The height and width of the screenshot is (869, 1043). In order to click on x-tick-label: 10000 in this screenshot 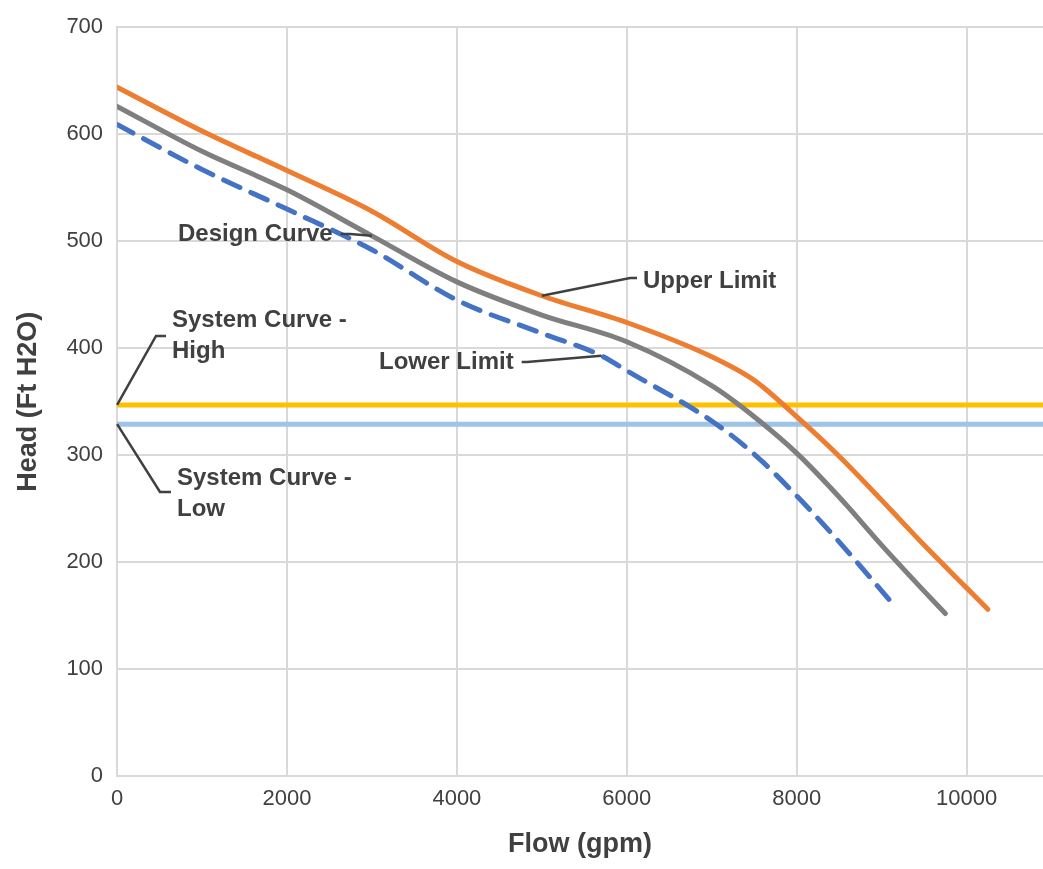, I will do `click(966, 798)`.